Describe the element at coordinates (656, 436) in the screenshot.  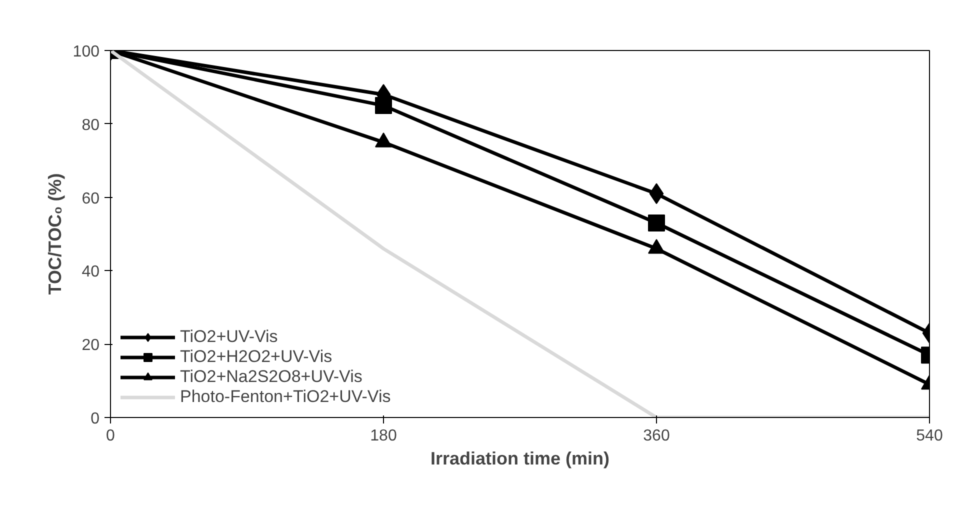
I see `x-tick-label: 360` at that location.